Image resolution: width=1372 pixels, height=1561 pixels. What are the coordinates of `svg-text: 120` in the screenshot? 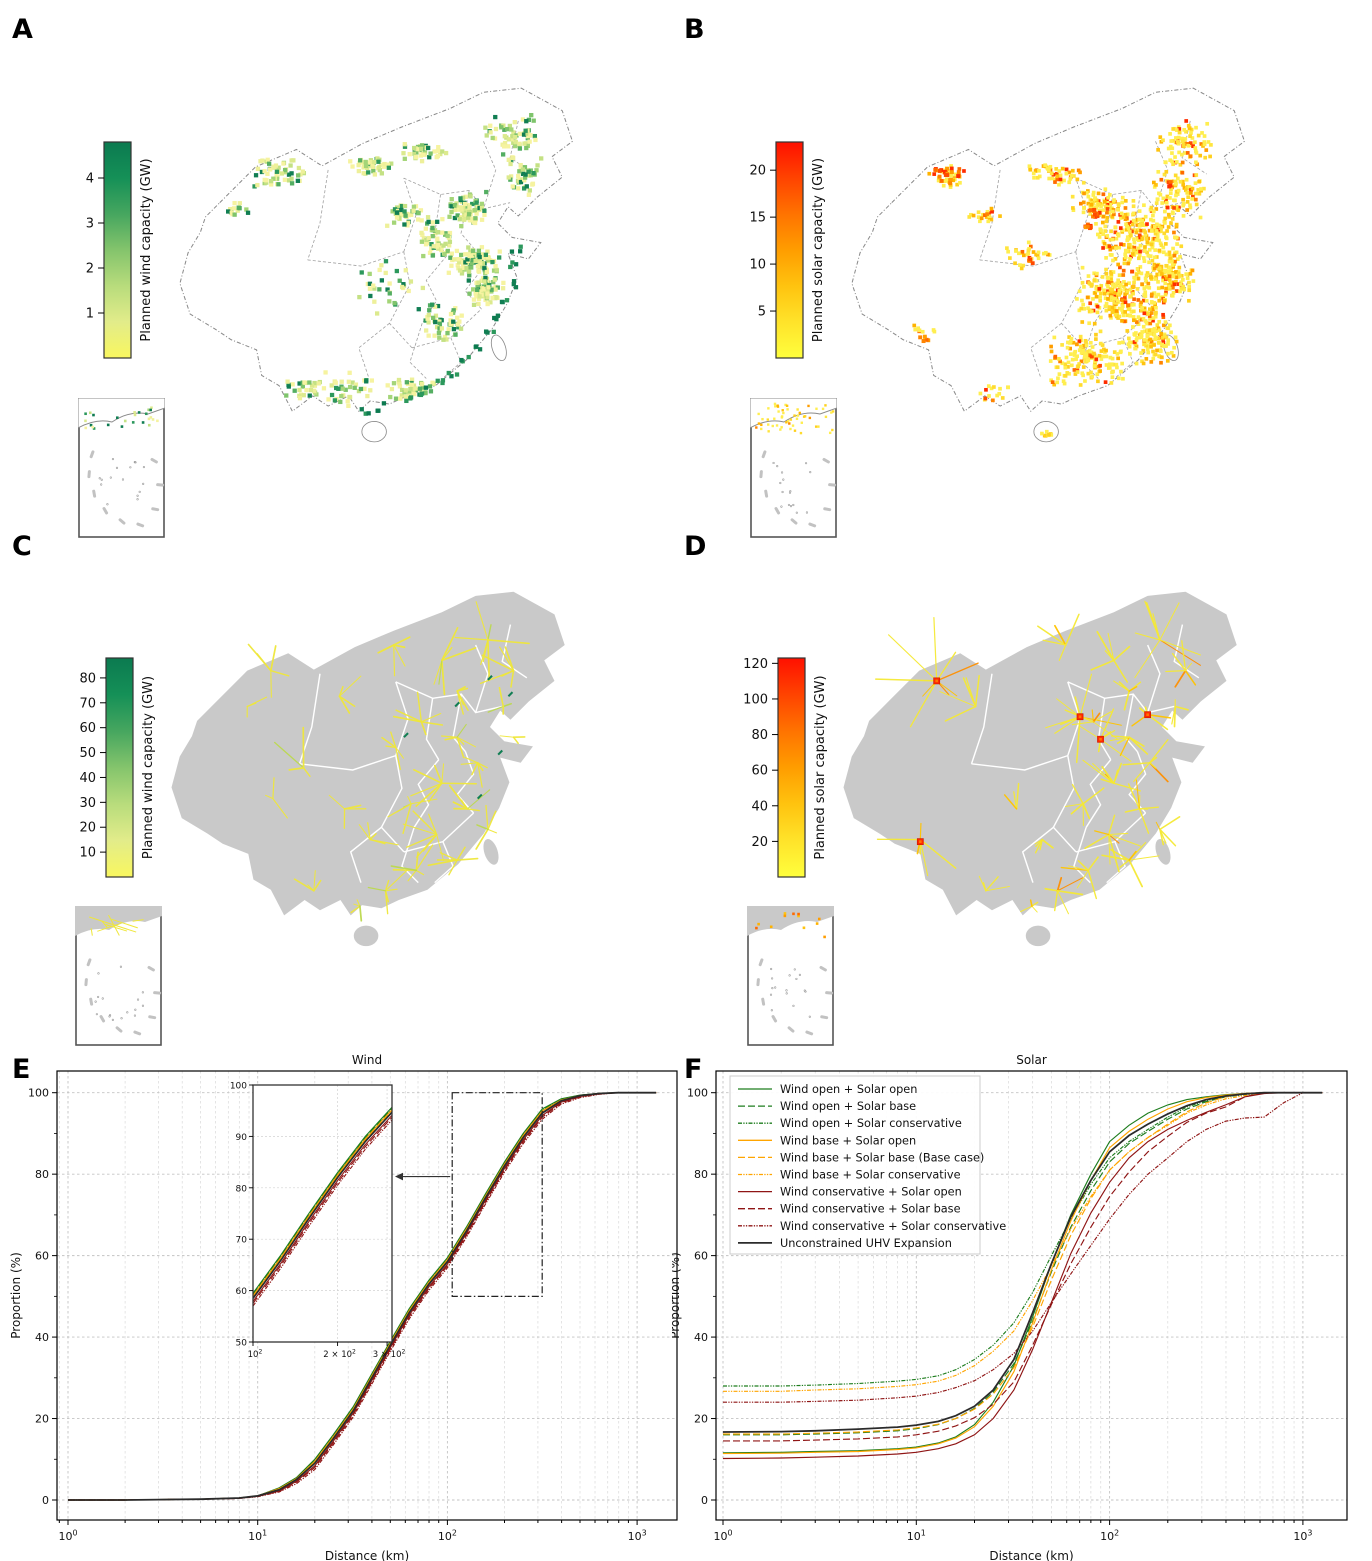 It's located at (755, 664).